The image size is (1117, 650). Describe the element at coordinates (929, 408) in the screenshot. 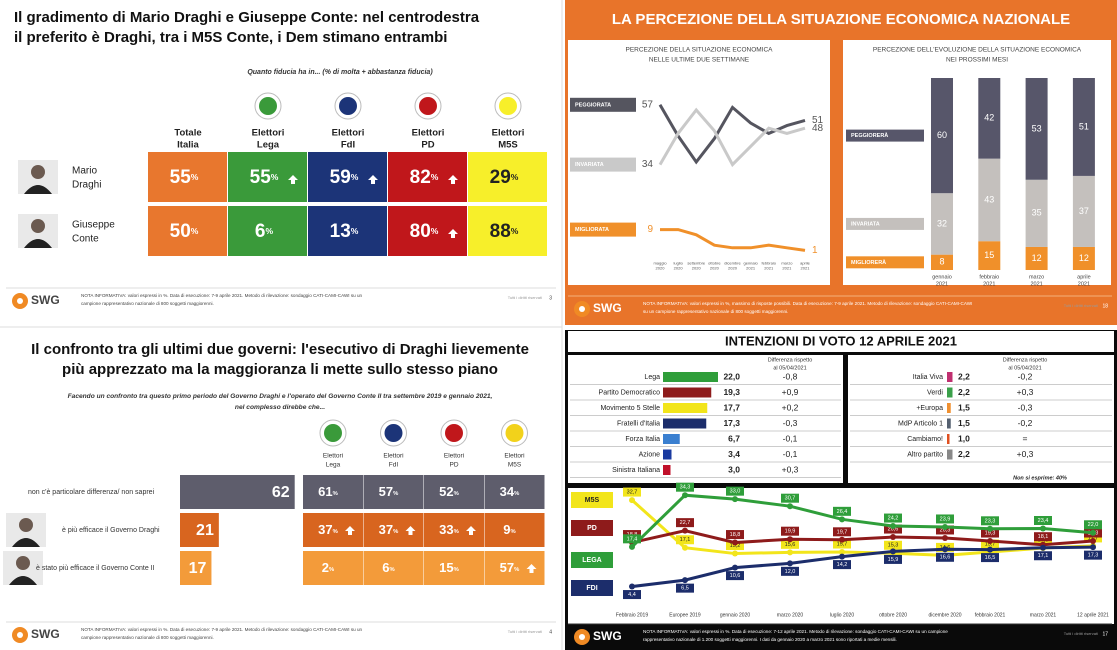

I see `party-name: +Europa` at that location.